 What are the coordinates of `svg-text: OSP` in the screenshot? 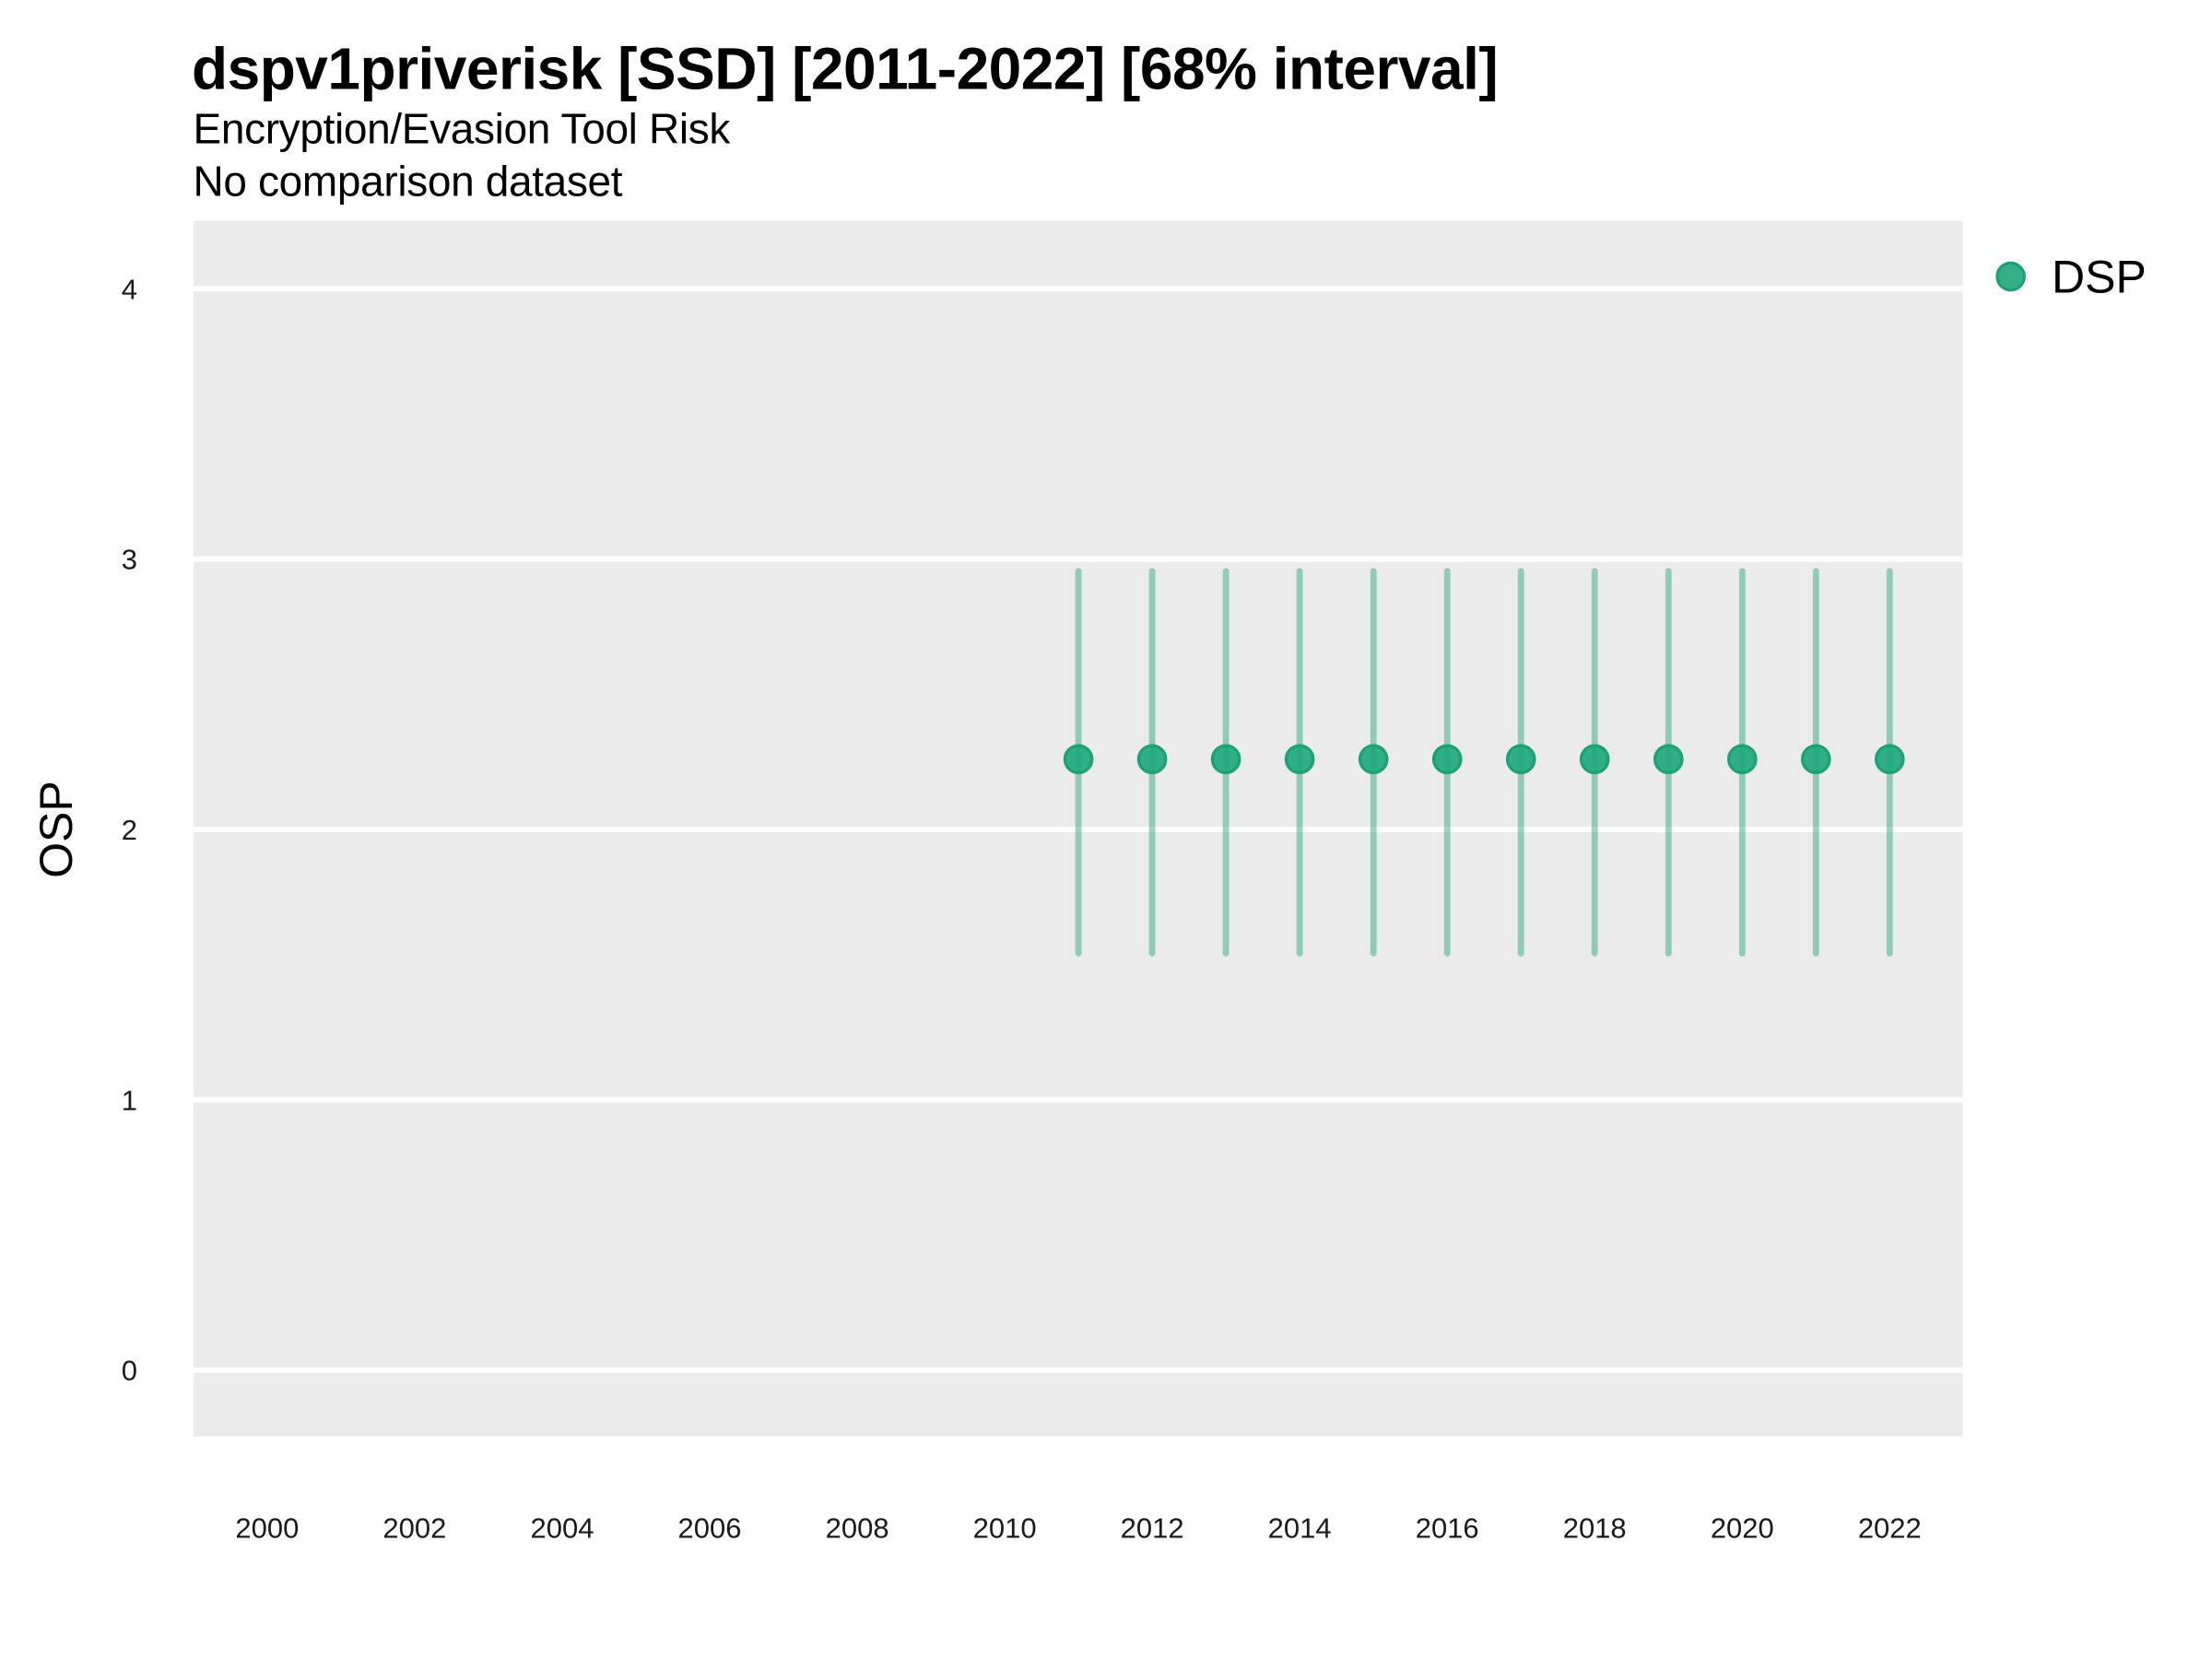 It's located at (56, 829).